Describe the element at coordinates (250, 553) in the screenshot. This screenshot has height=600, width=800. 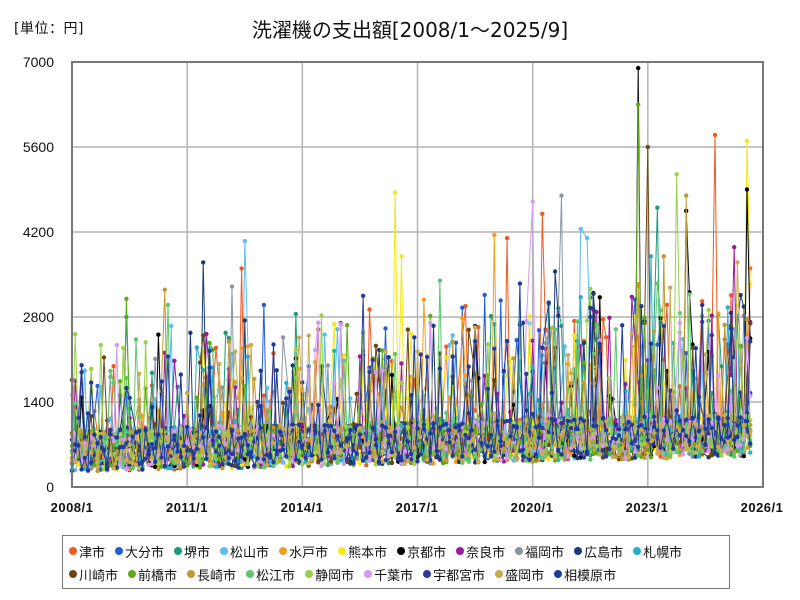
I see `legend-label: 松山市` at that location.